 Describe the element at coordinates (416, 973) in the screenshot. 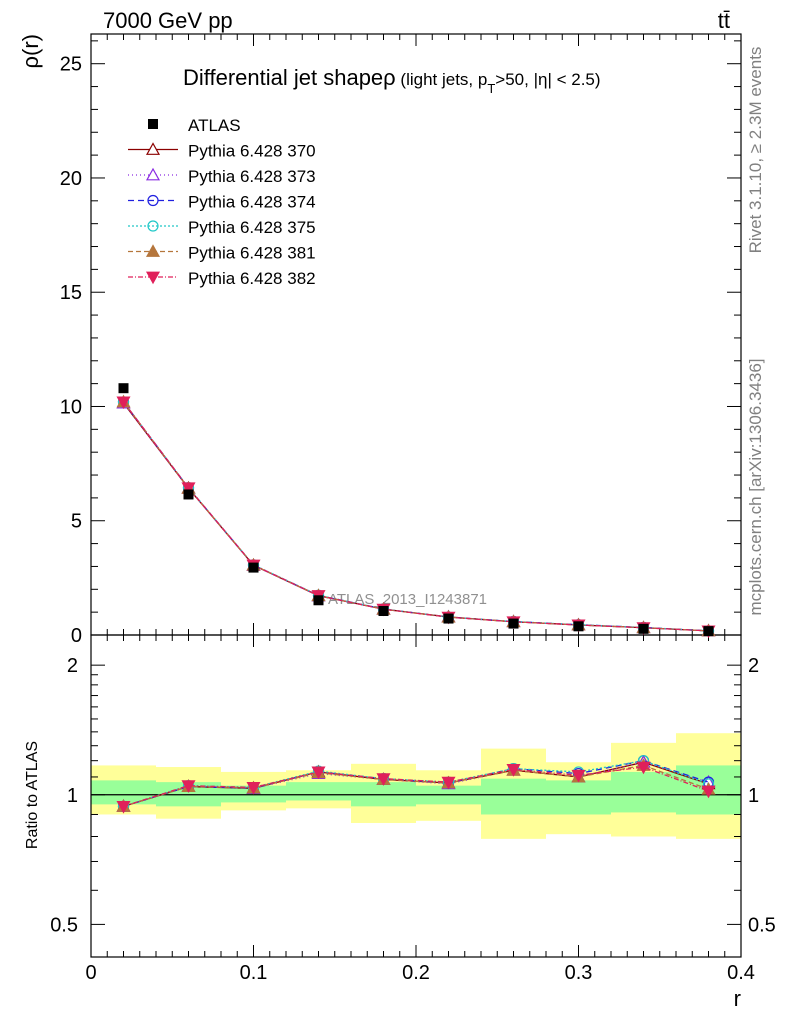

I see `x-tick-label: 0.2` at that location.